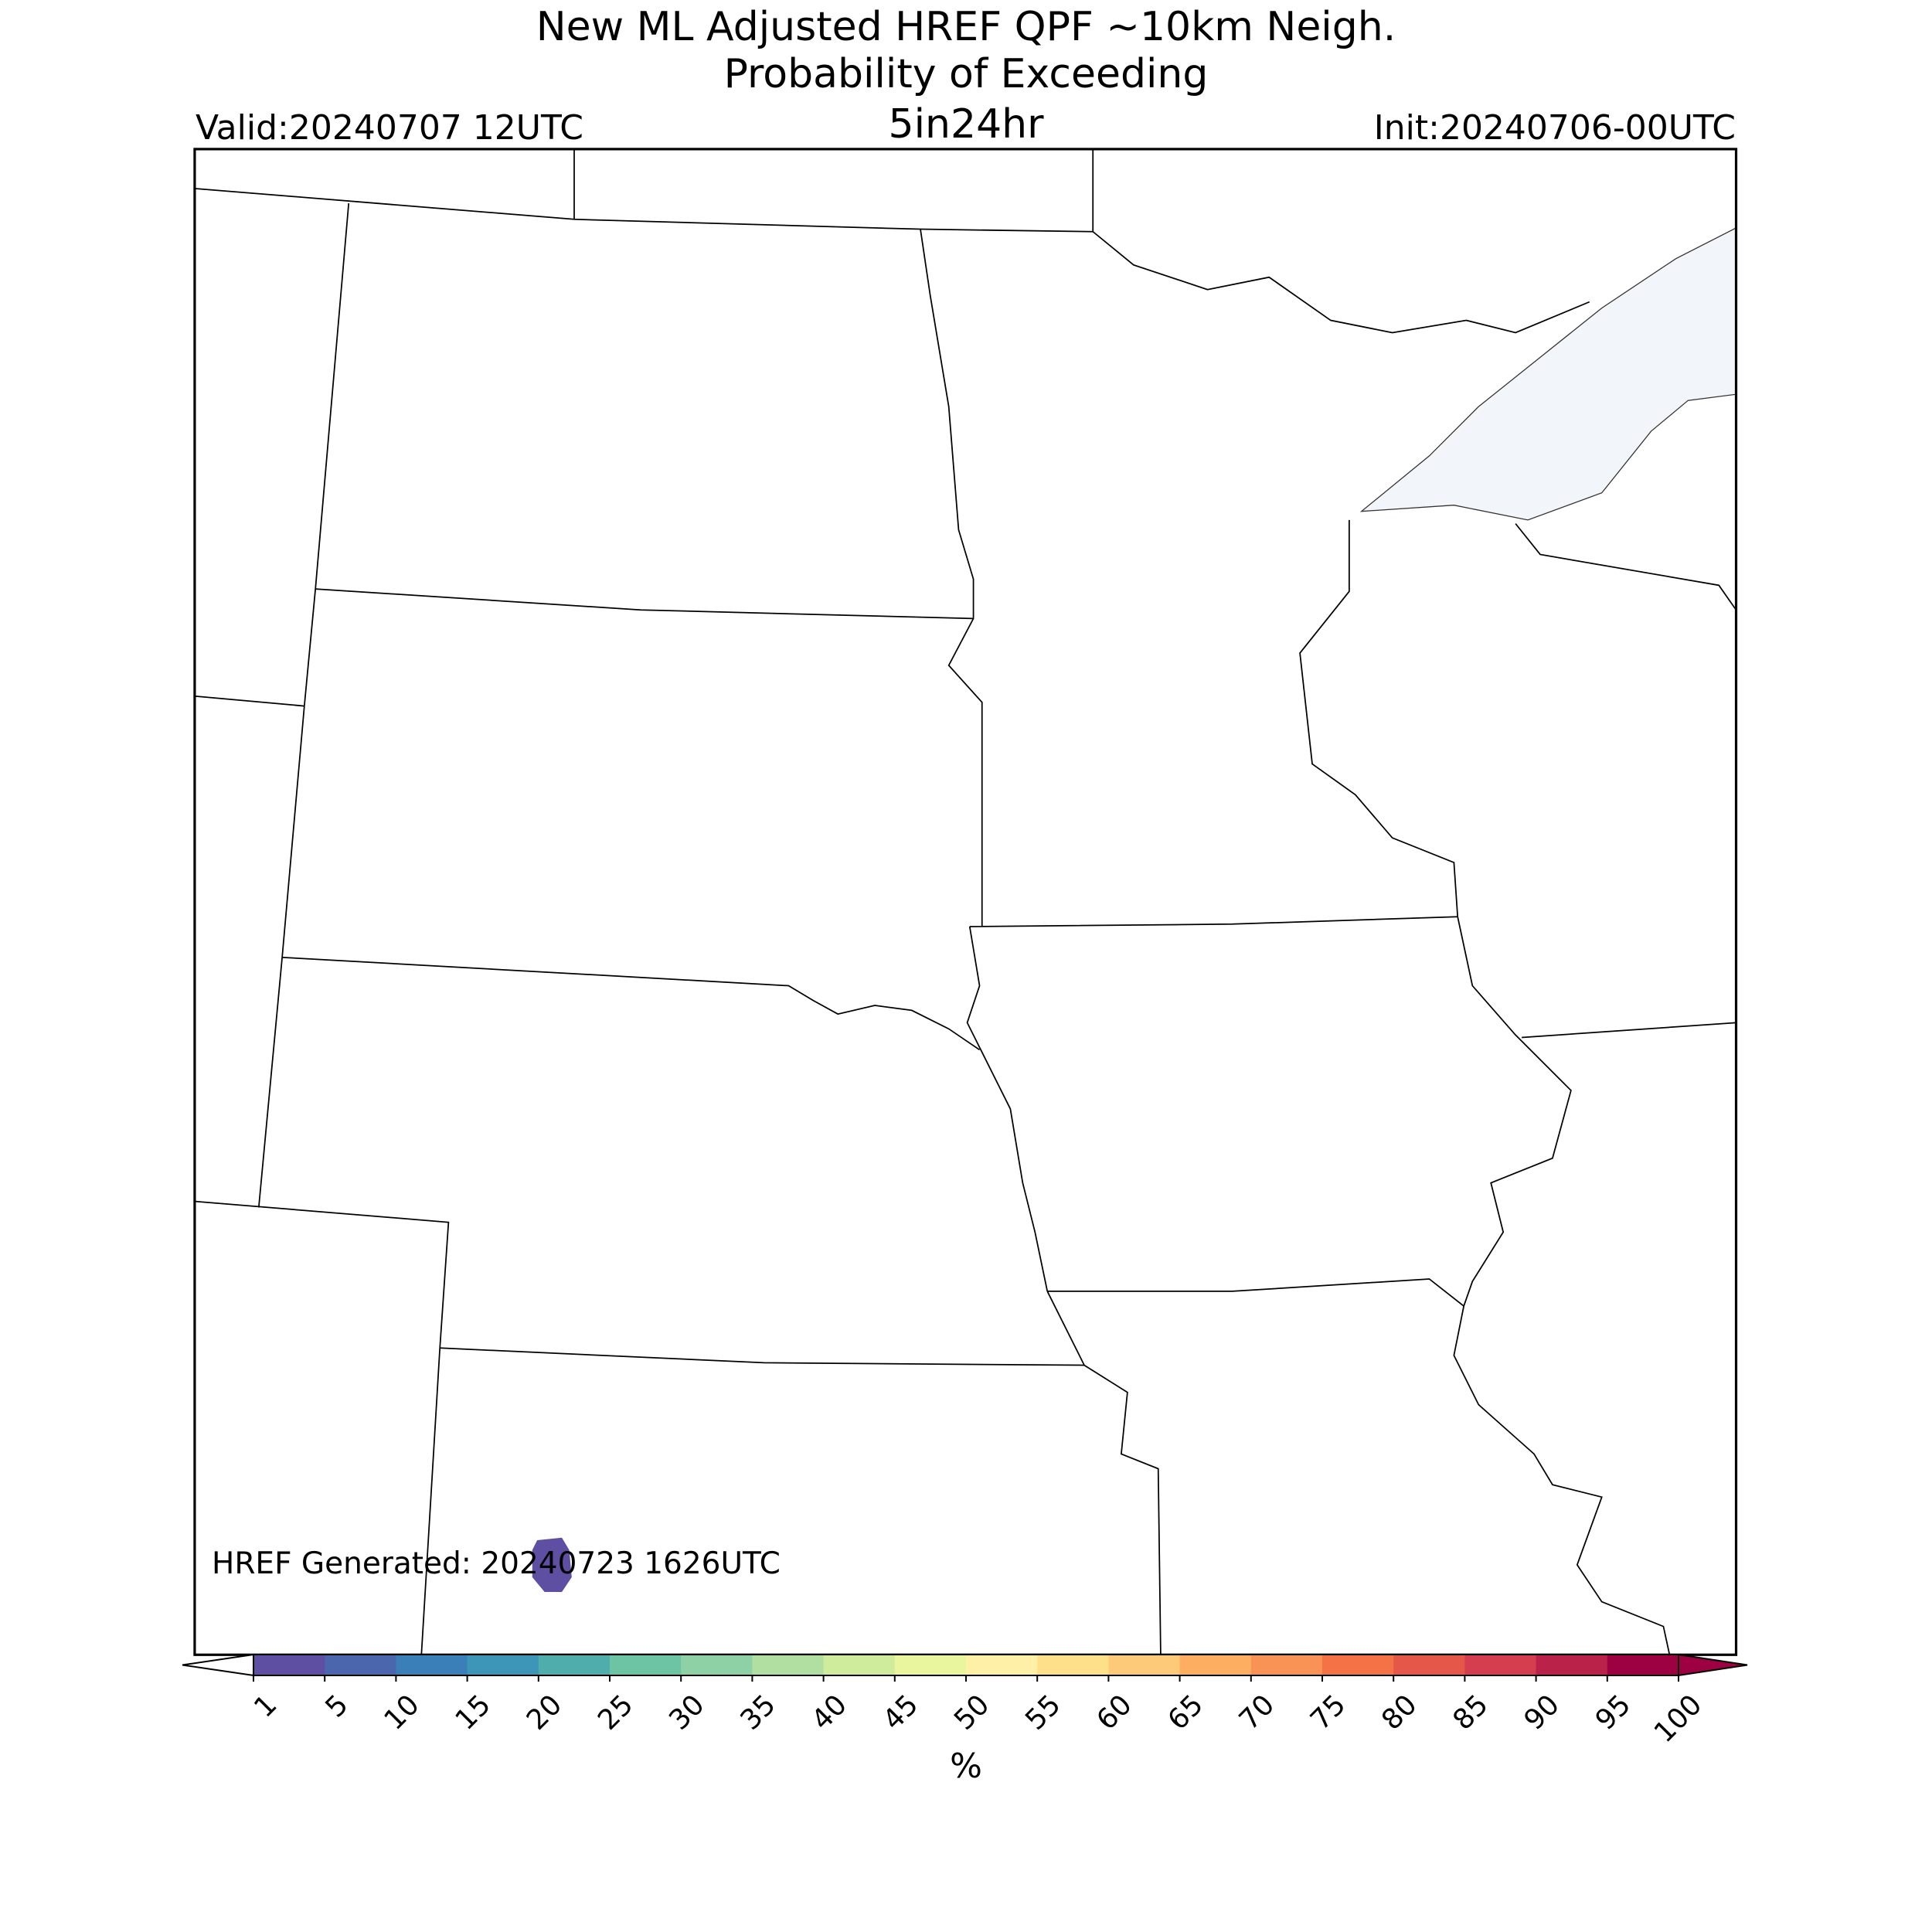 The image size is (1932, 1932). What do you see at coordinates (900, 1713) in the screenshot?
I see `colorbar-tick-label: 45` at bounding box center [900, 1713].